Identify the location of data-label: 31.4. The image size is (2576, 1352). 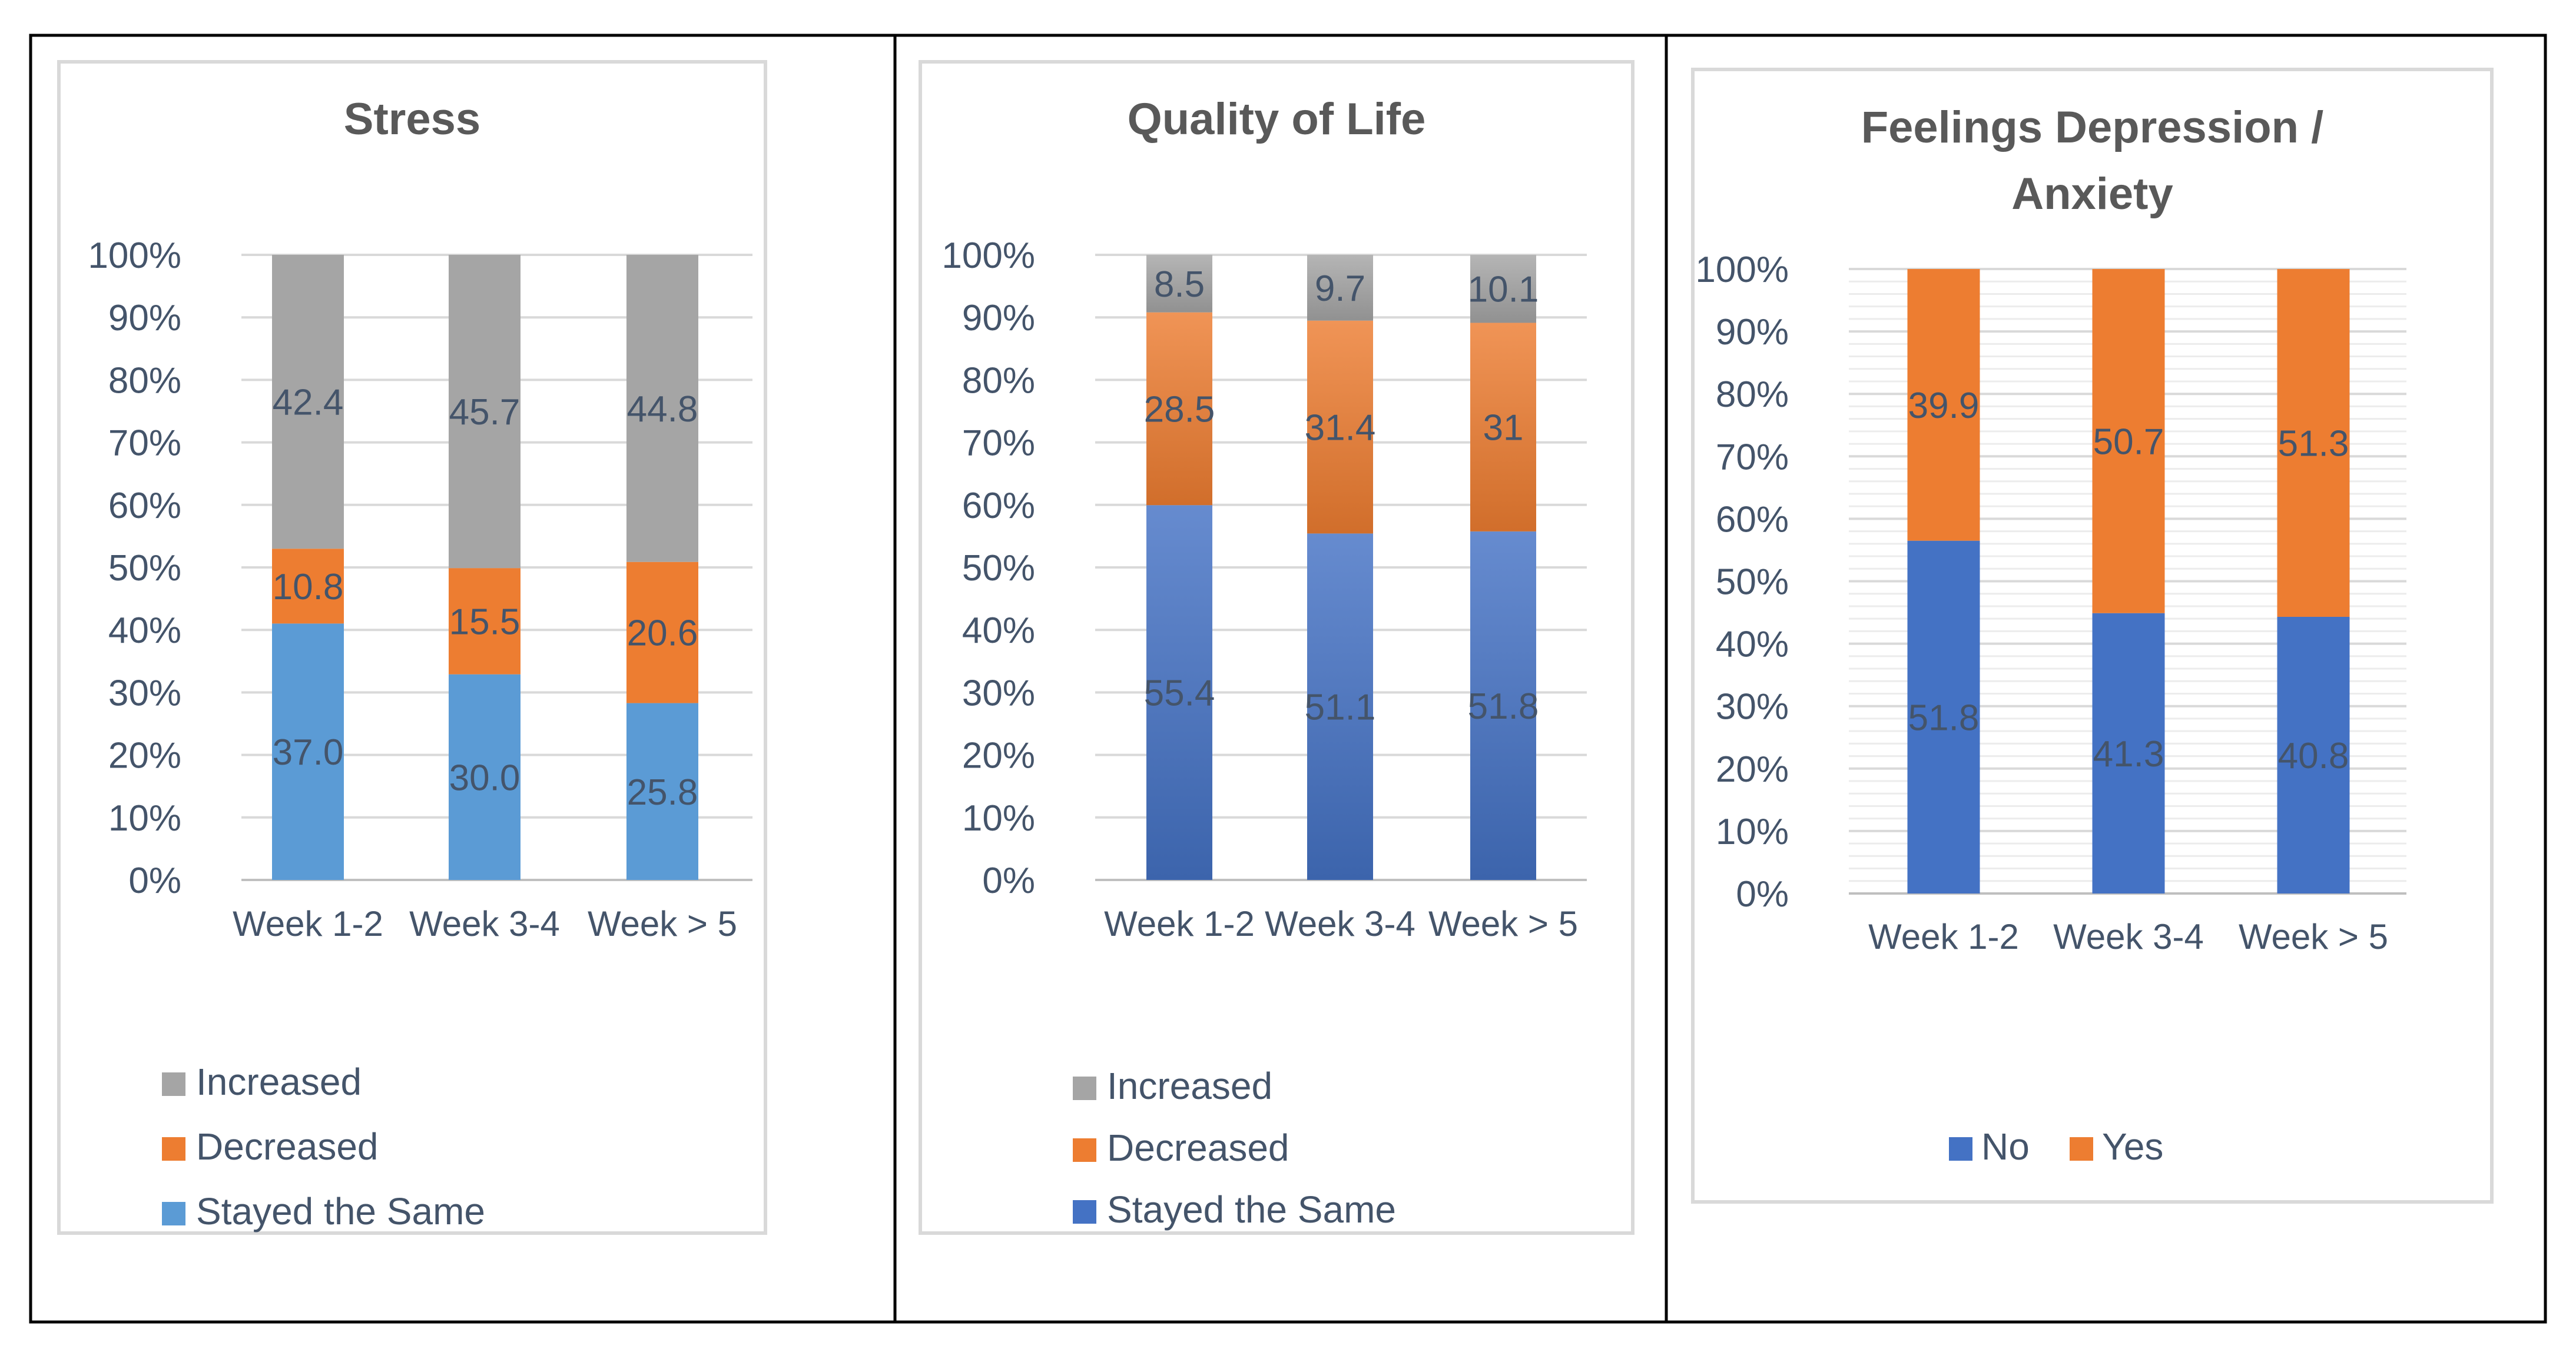
(1340, 429).